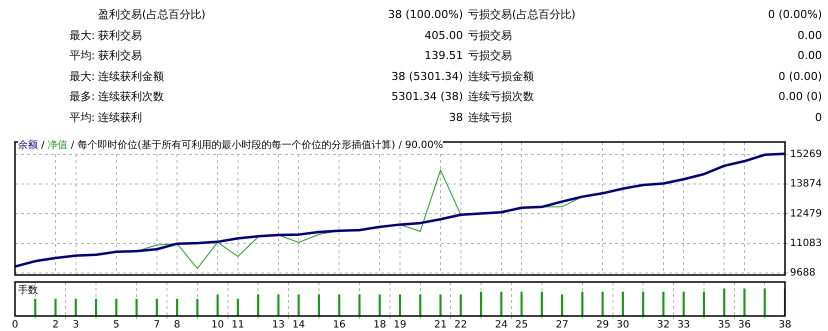  Describe the element at coordinates (15, 325) in the screenshot. I see `x-tick-label: 0` at that location.